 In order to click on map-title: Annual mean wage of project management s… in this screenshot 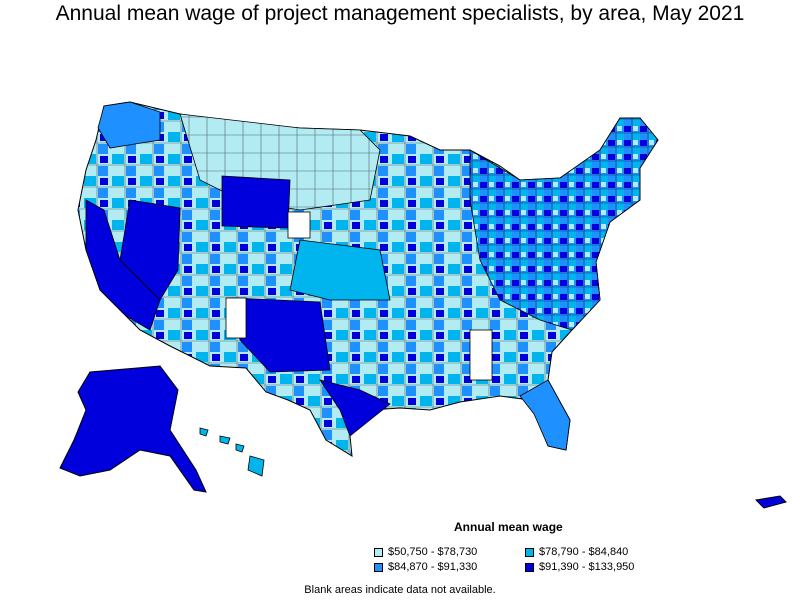, I will do `click(400, 13)`.